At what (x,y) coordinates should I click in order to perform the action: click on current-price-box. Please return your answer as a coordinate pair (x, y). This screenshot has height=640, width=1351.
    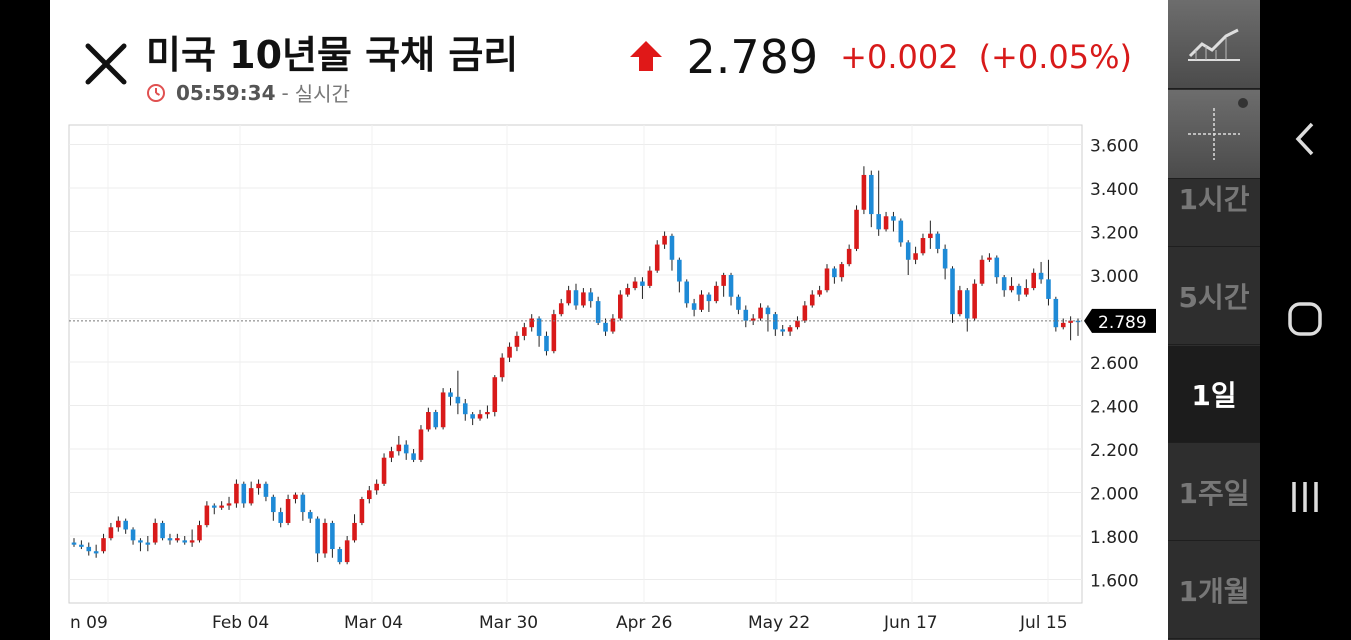
    Looking at the image, I should click on (1124, 320).